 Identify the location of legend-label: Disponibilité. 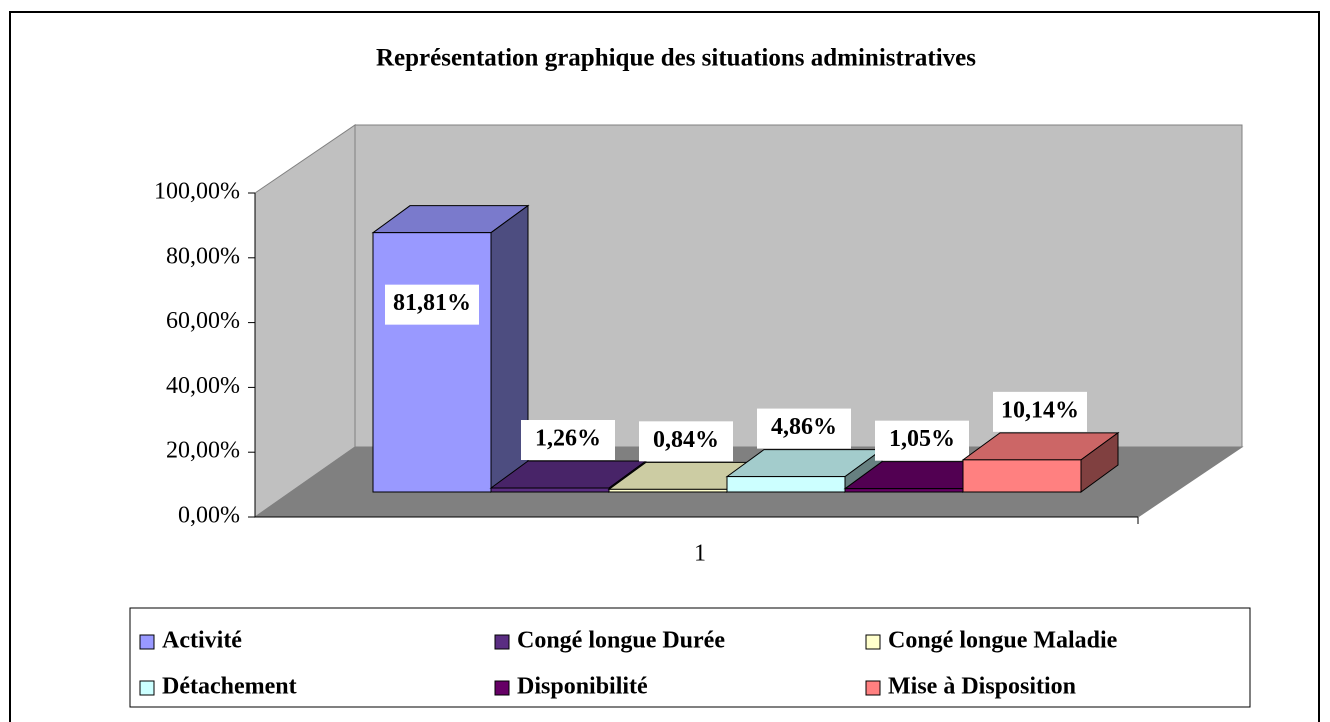
(582, 687).